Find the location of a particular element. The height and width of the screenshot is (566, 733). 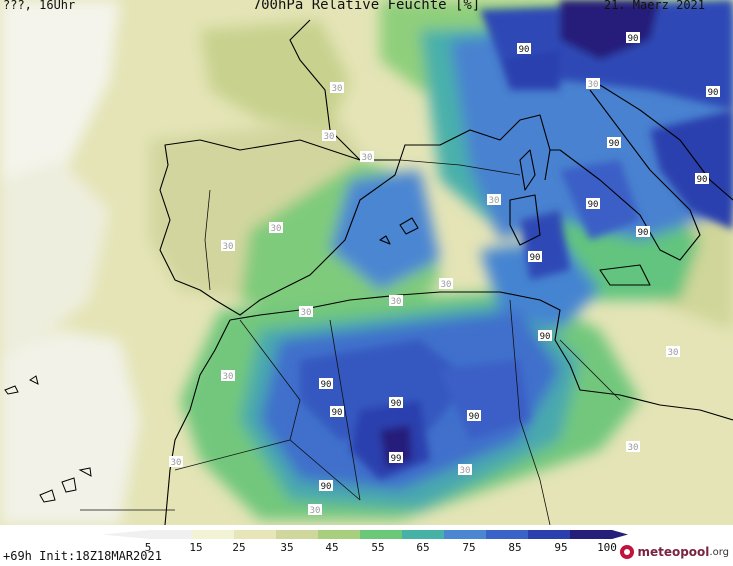

legend-tick-label: 85 is located at coordinates (515, 547).